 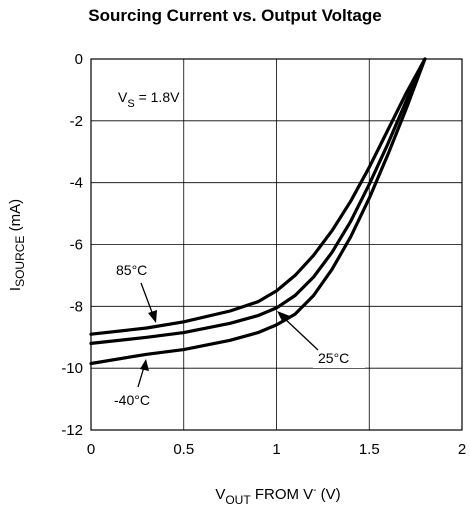 What do you see at coordinates (141, 377) in the screenshot?
I see `arrow-minus40c` at bounding box center [141, 377].